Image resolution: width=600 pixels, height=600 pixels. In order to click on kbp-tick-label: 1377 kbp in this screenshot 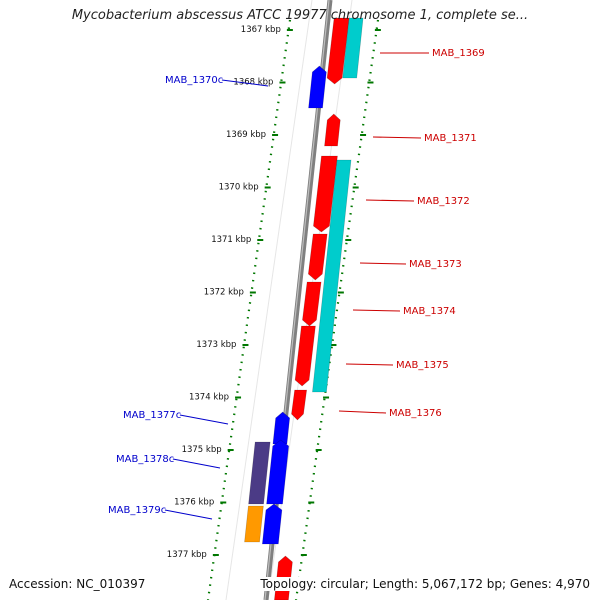, I will do `click(187, 555)`.